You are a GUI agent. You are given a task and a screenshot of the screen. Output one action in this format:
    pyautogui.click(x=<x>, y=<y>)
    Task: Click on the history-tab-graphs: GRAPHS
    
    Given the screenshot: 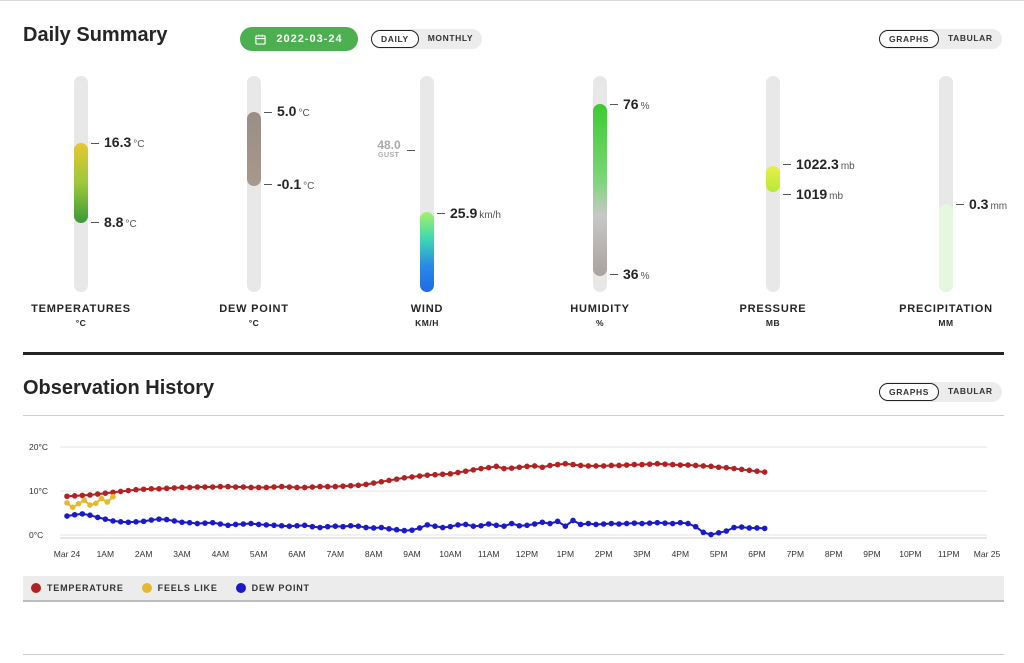 What is the action you would take?
    pyautogui.click(x=909, y=392)
    